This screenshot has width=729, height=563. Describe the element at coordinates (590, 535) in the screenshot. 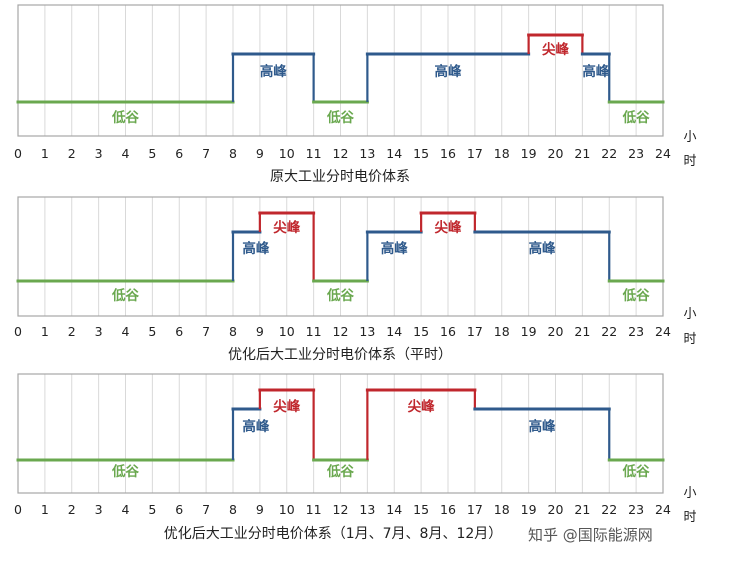

I see `watermark: 知乎 @国际能源网` at that location.